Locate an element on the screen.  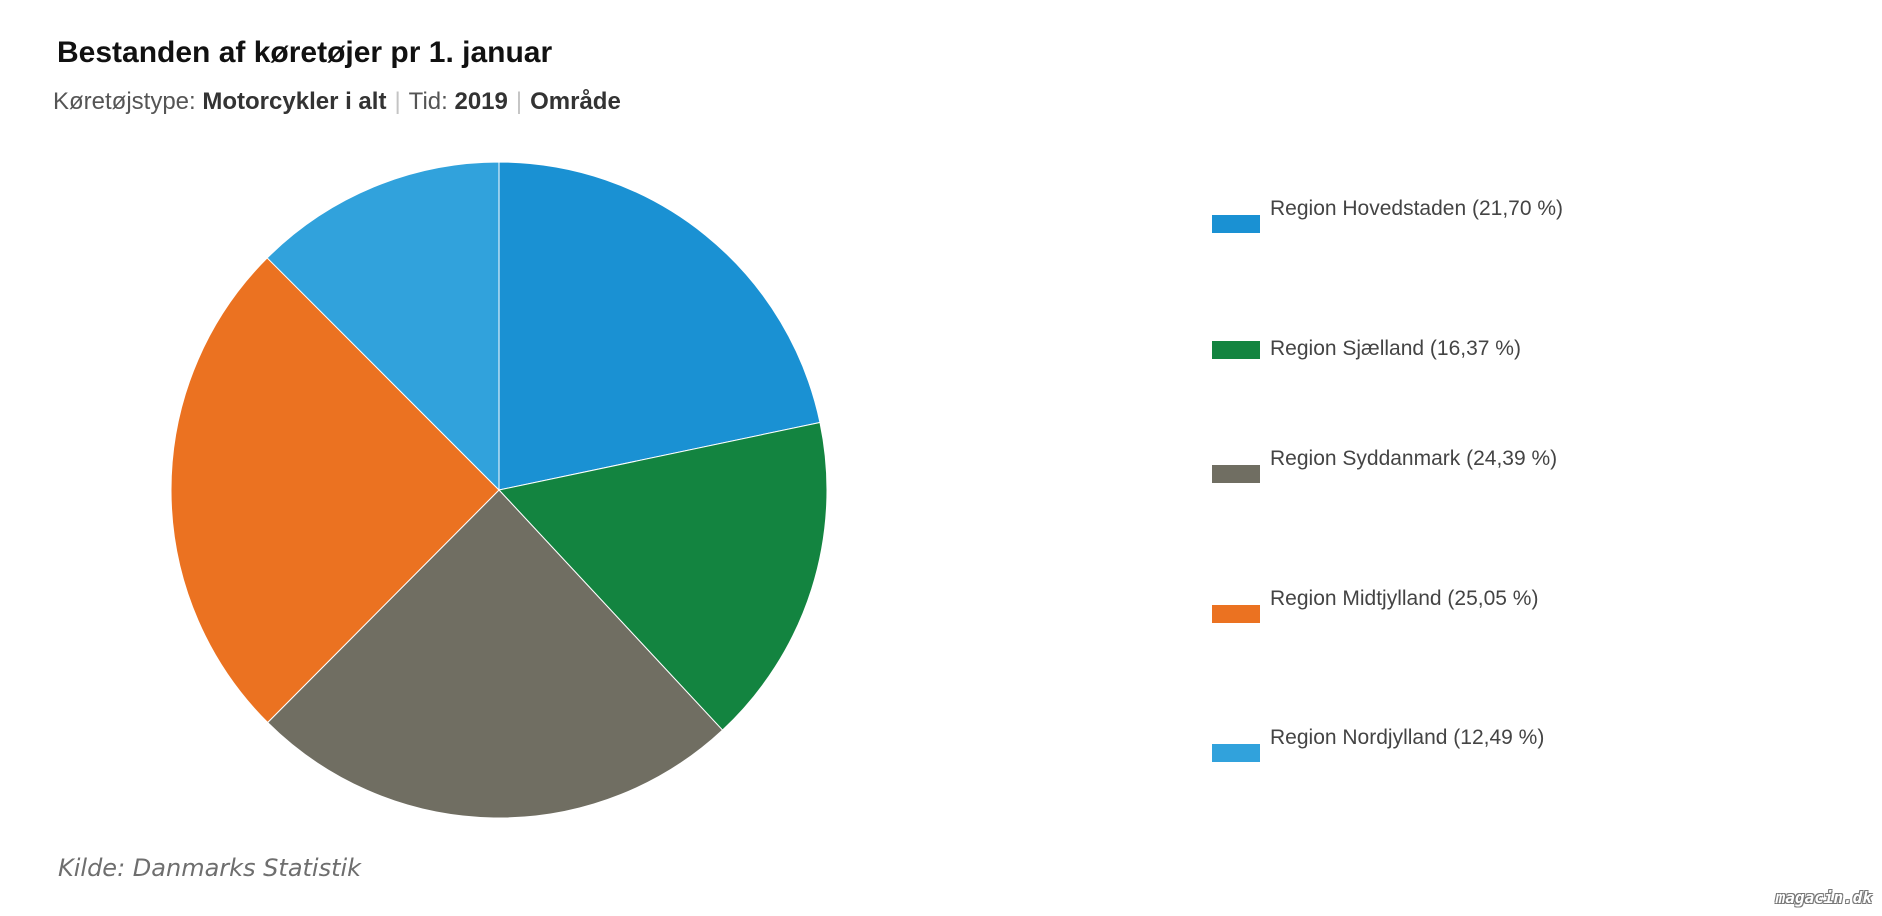
legend-label: Region Midtjylland (25,05 %) is located at coordinates (1404, 598).